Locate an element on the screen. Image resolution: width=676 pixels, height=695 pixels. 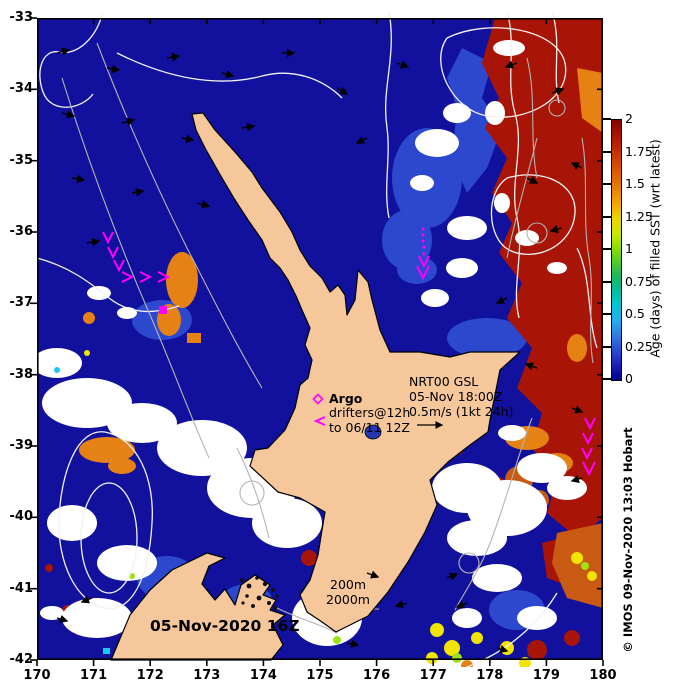
x-axis-tick-label: 175 is located at coordinates (320, 675).